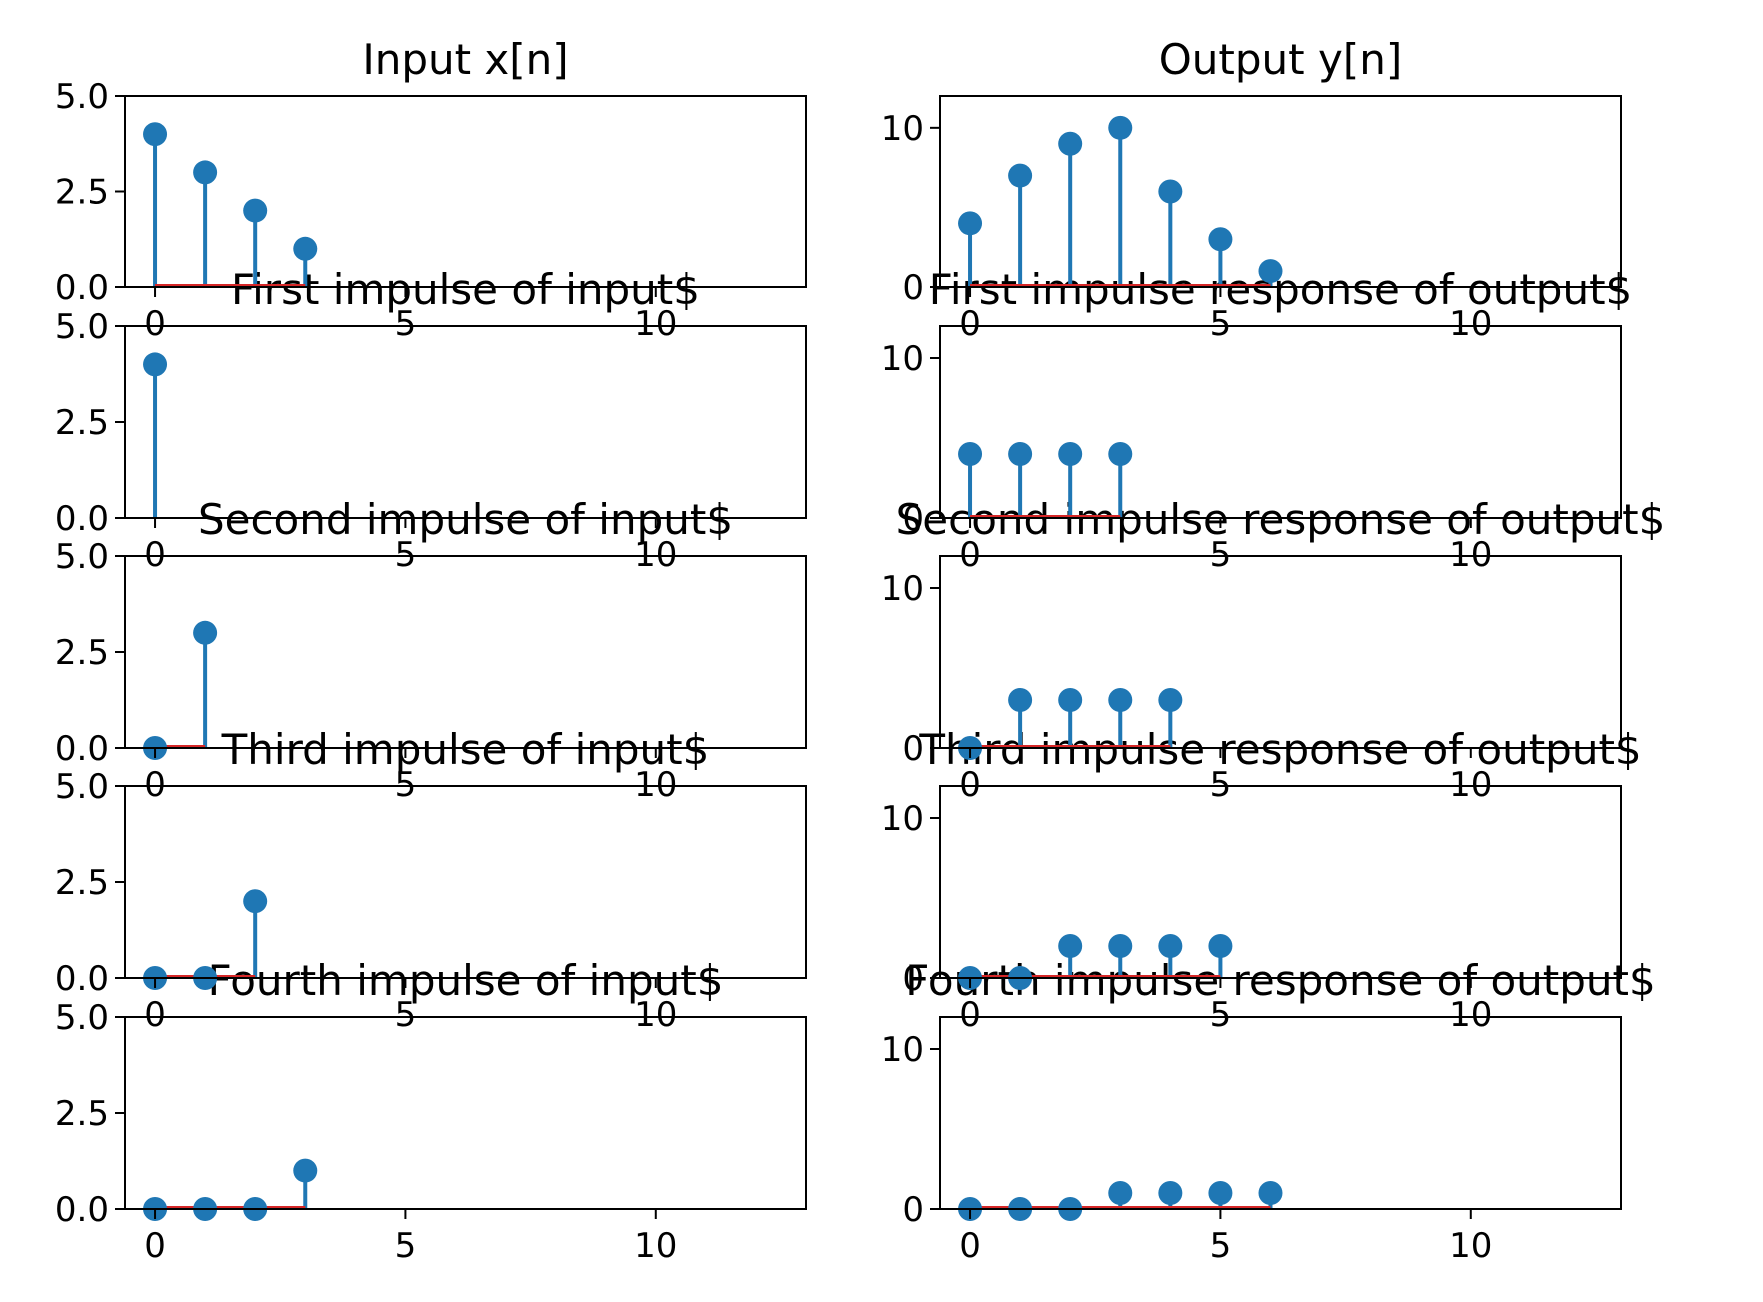  What do you see at coordinates (1279, 749) in the screenshot?
I see `subplot-title: Third impulse response of output$` at bounding box center [1279, 749].